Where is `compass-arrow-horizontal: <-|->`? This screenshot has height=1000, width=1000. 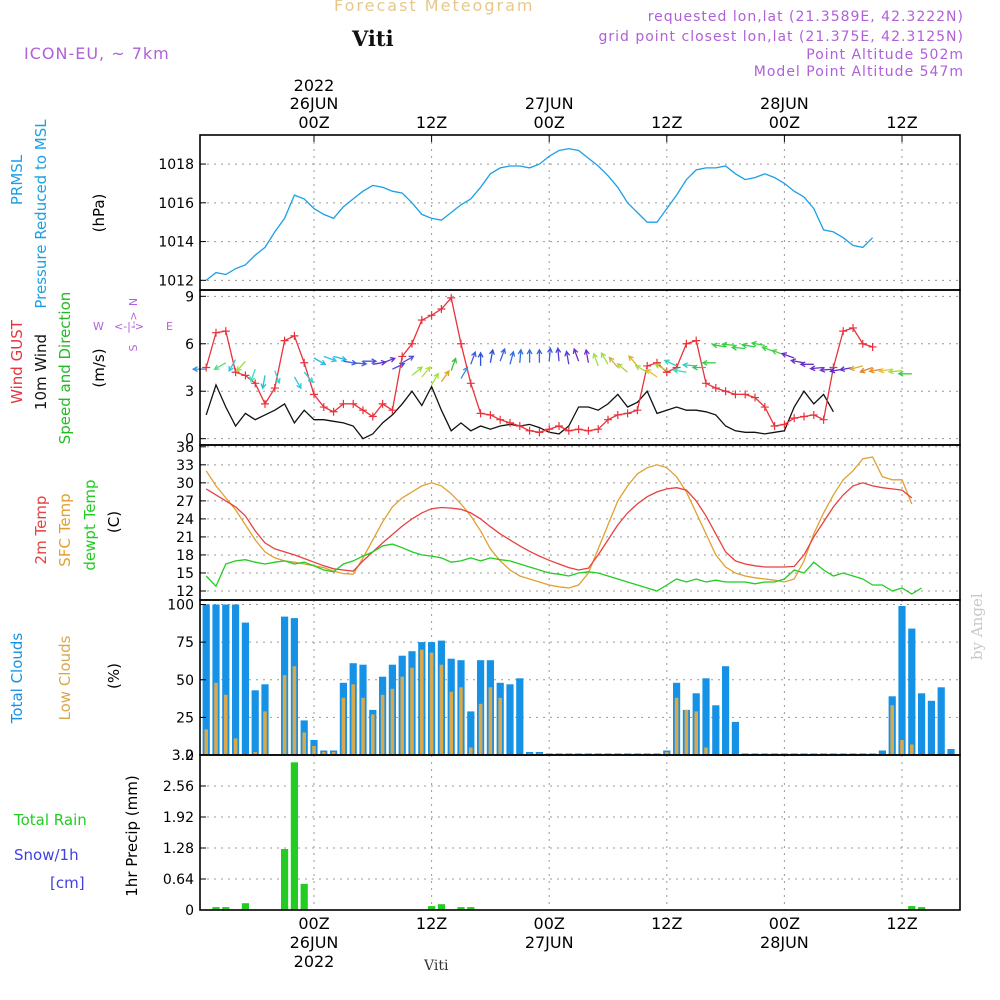
compass-arrow-horizontal: <-|-> is located at coordinates (129, 326).